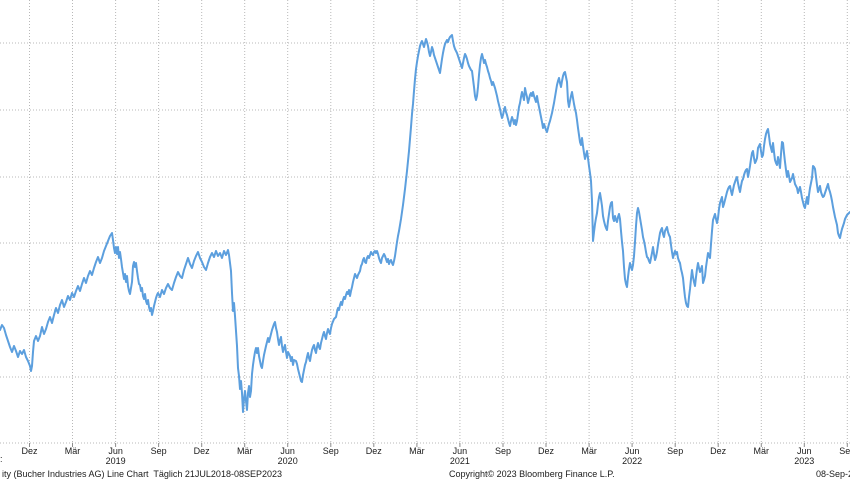 The image size is (850, 480). Describe the element at coordinates (804, 461) in the screenshot. I see `x-year-label: 2023` at that location.